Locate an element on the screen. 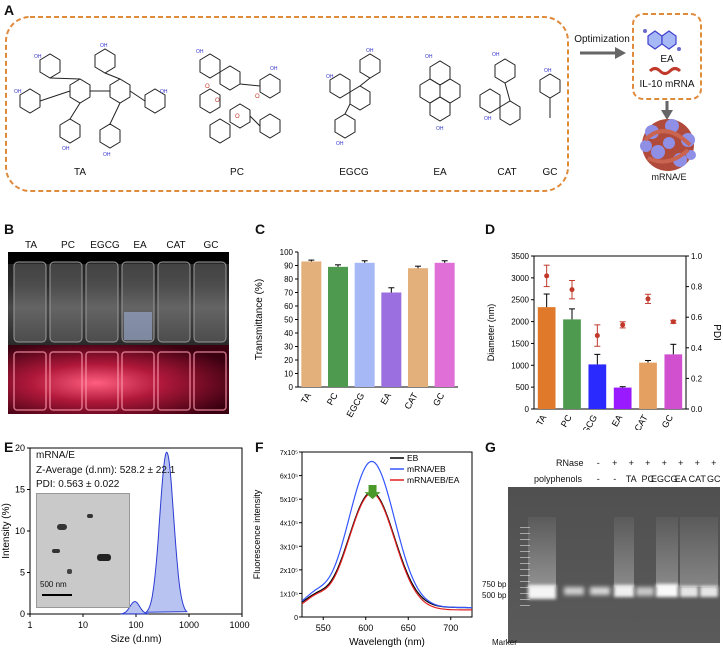 This screenshot has height=655, width=723. result-box is located at coordinates (667, 56).